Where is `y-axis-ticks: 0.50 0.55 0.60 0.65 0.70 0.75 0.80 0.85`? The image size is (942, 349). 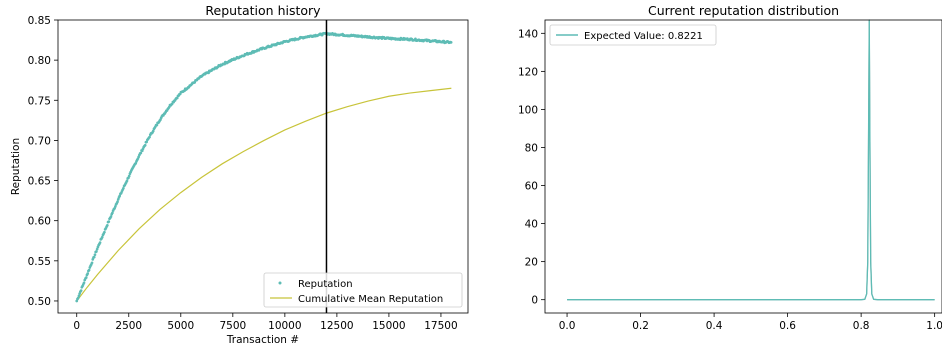 y-axis-ticks: 0.50 0.55 0.60 0.65 0.70 0.75 0.80 0.85 is located at coordinates (43, 161).